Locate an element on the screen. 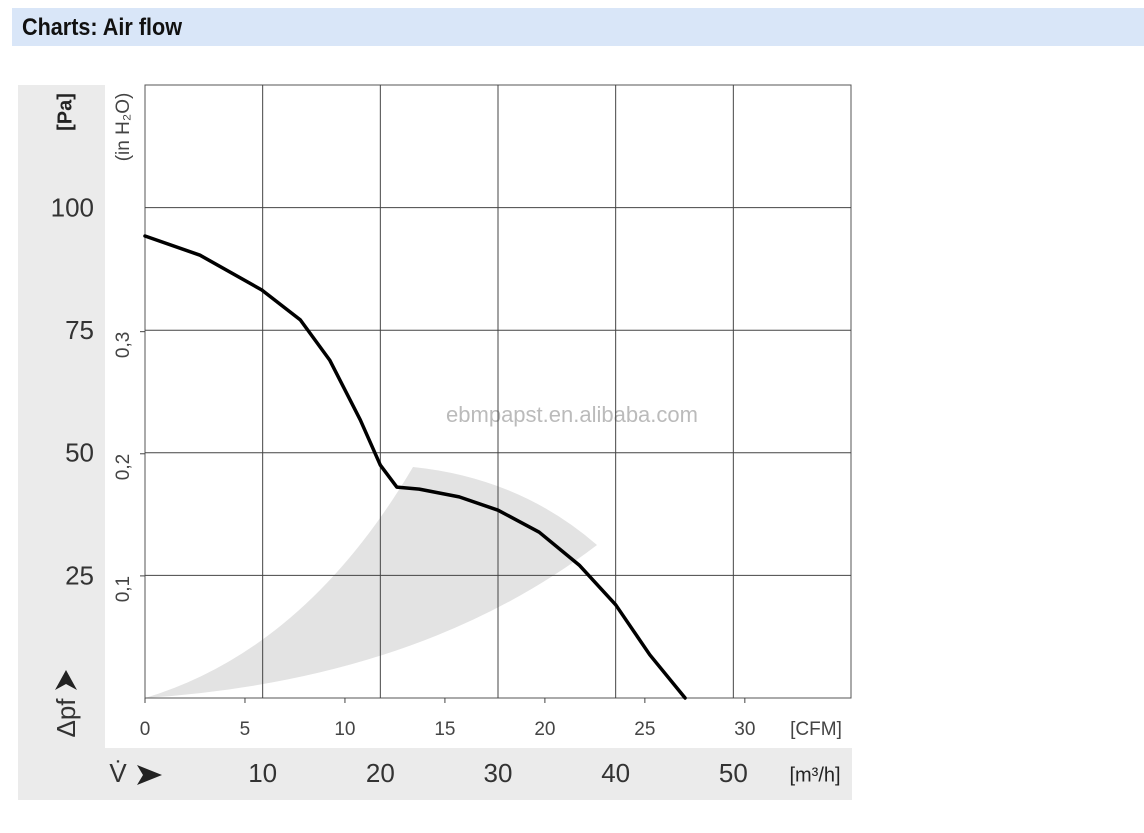 The width and height of the screenshot is (1144, 833). x-symbol: V̇ is located at coordinates (118, 773).